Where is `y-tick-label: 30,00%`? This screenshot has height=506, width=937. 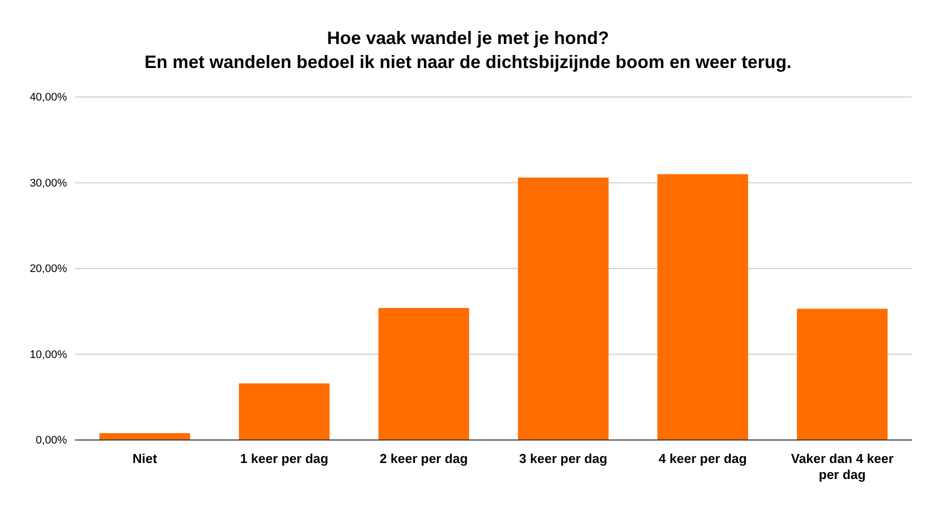
y-tick-label: 30,00% is located at coordinates (49, 183).